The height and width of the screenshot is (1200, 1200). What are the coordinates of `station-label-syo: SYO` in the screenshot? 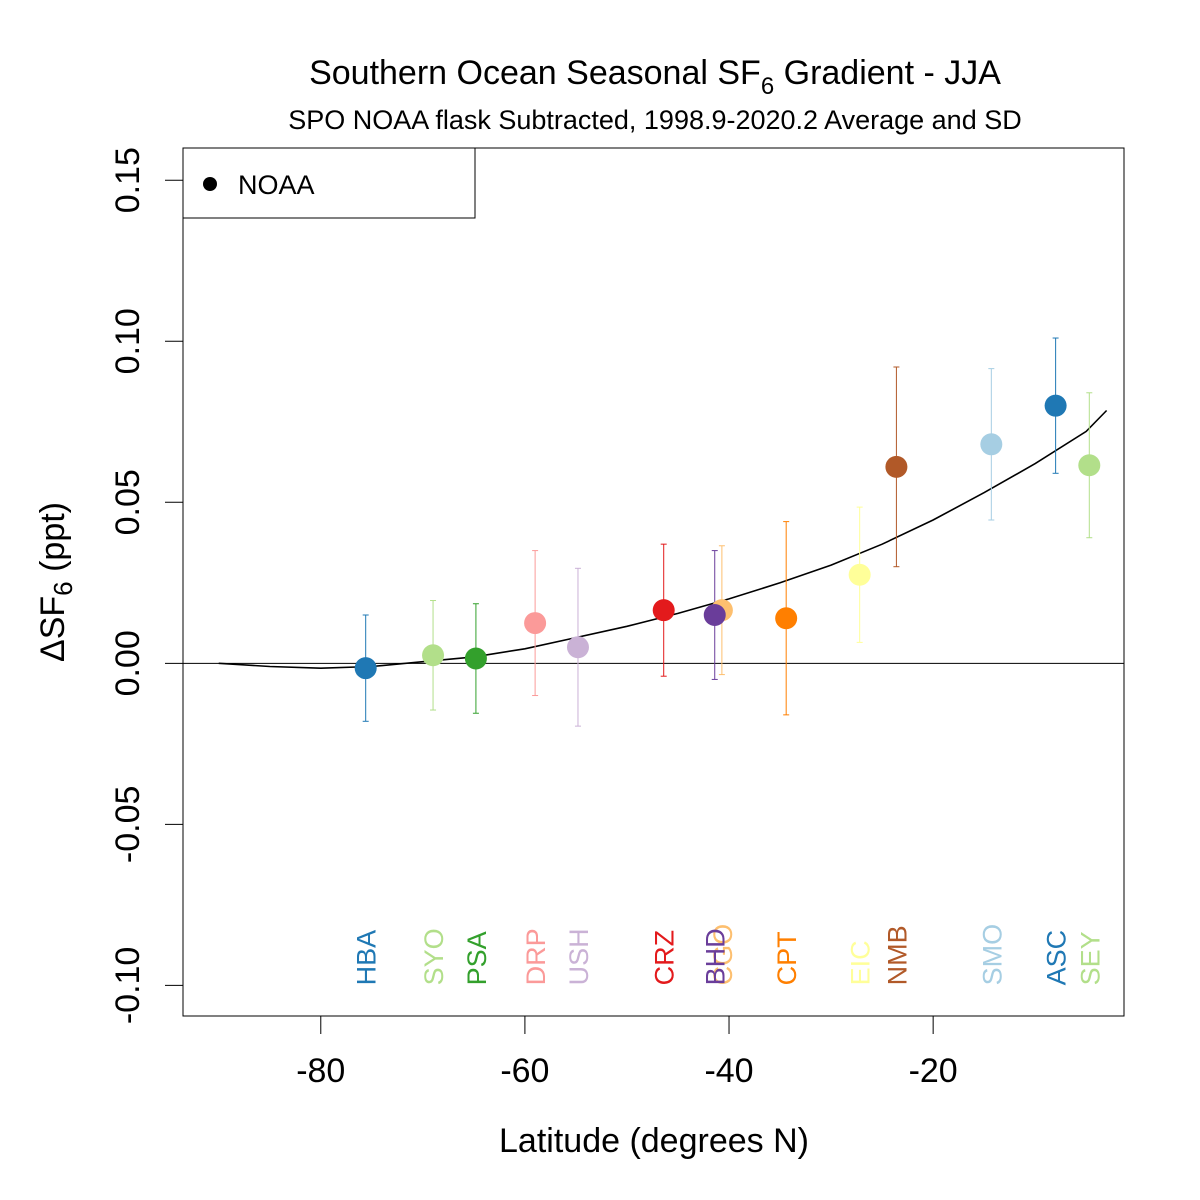 It's located at (434, 956).